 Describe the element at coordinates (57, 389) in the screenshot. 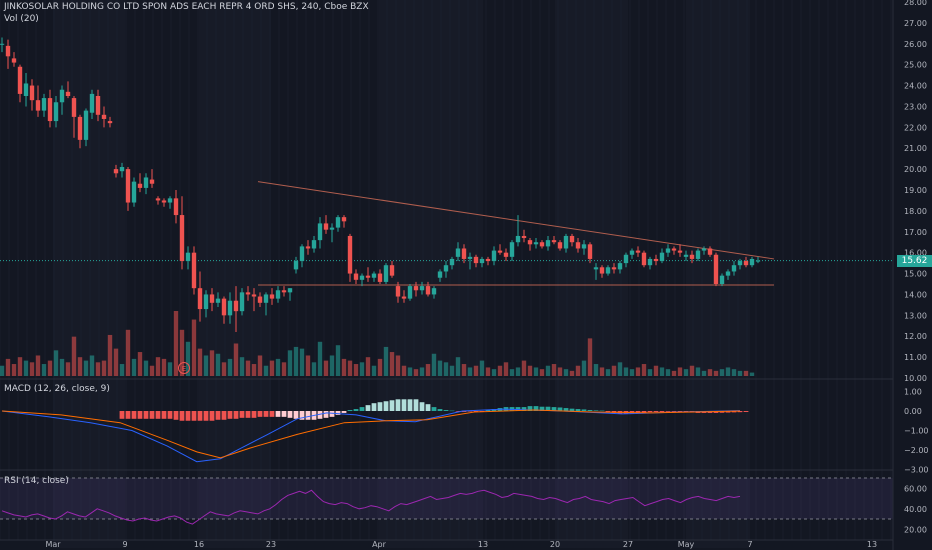

I see `macd-legend: MACD (12, 26, close, 9)` at that location.